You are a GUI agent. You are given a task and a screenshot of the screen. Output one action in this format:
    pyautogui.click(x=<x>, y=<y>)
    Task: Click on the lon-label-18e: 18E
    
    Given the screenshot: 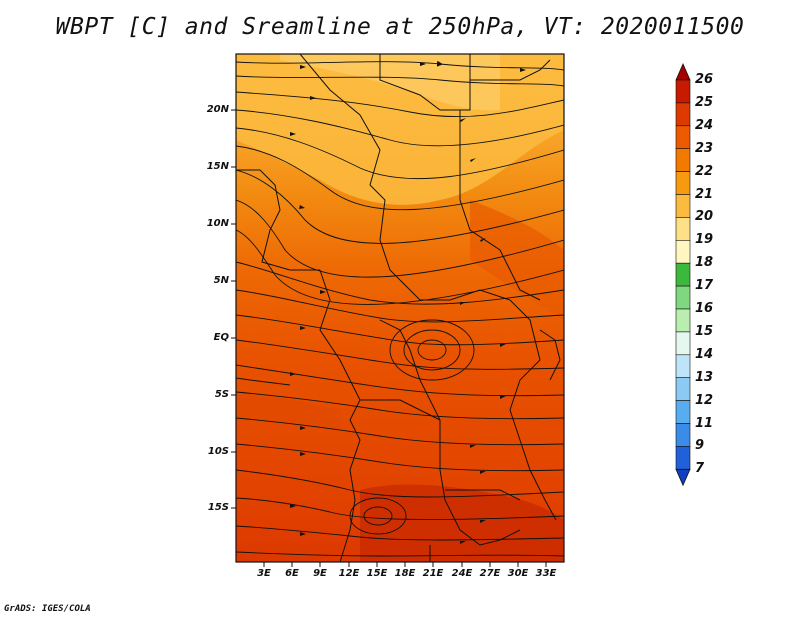 What is the action you would take?
    pyautogui.click(x=405, y=573)
    